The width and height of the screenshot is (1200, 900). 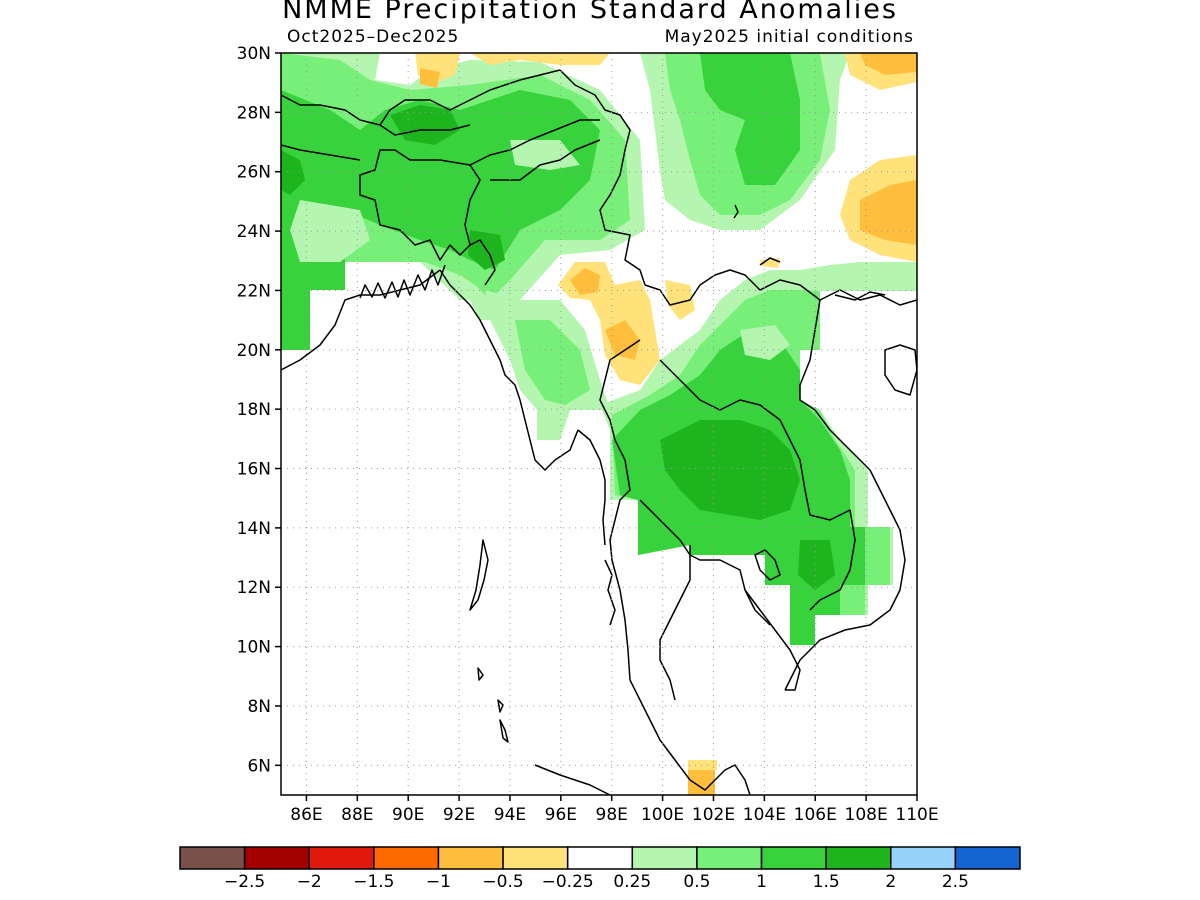 I want to click on lat-label: 14N, so click(x=254, y=529).